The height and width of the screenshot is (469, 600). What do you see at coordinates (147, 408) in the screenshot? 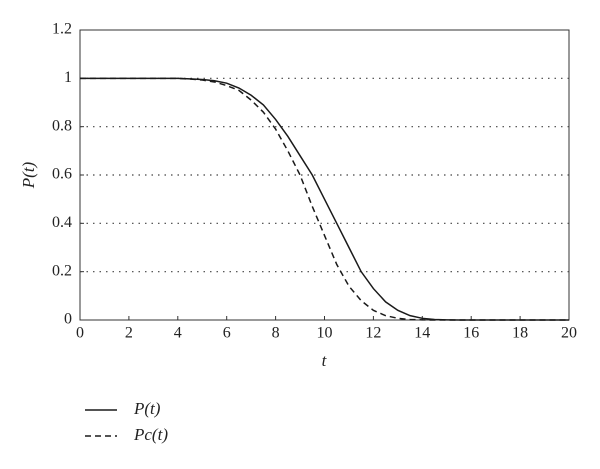
I see `legend-label: P(t)` at bounding box center [147, 408].